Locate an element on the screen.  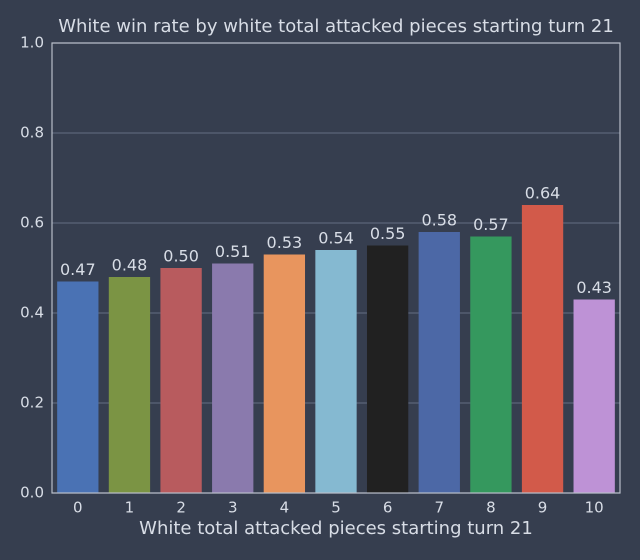
y-tick-label: 0.6 is located at coordinates (32, 223).